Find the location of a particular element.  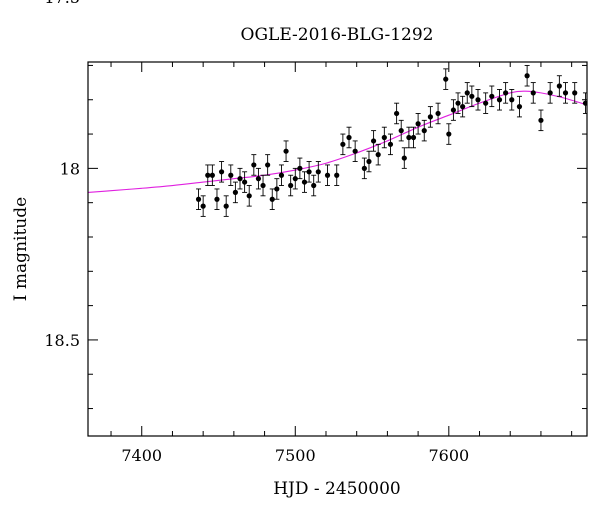

y-tick-label: 17.5 is located at coordinates (62, 3).